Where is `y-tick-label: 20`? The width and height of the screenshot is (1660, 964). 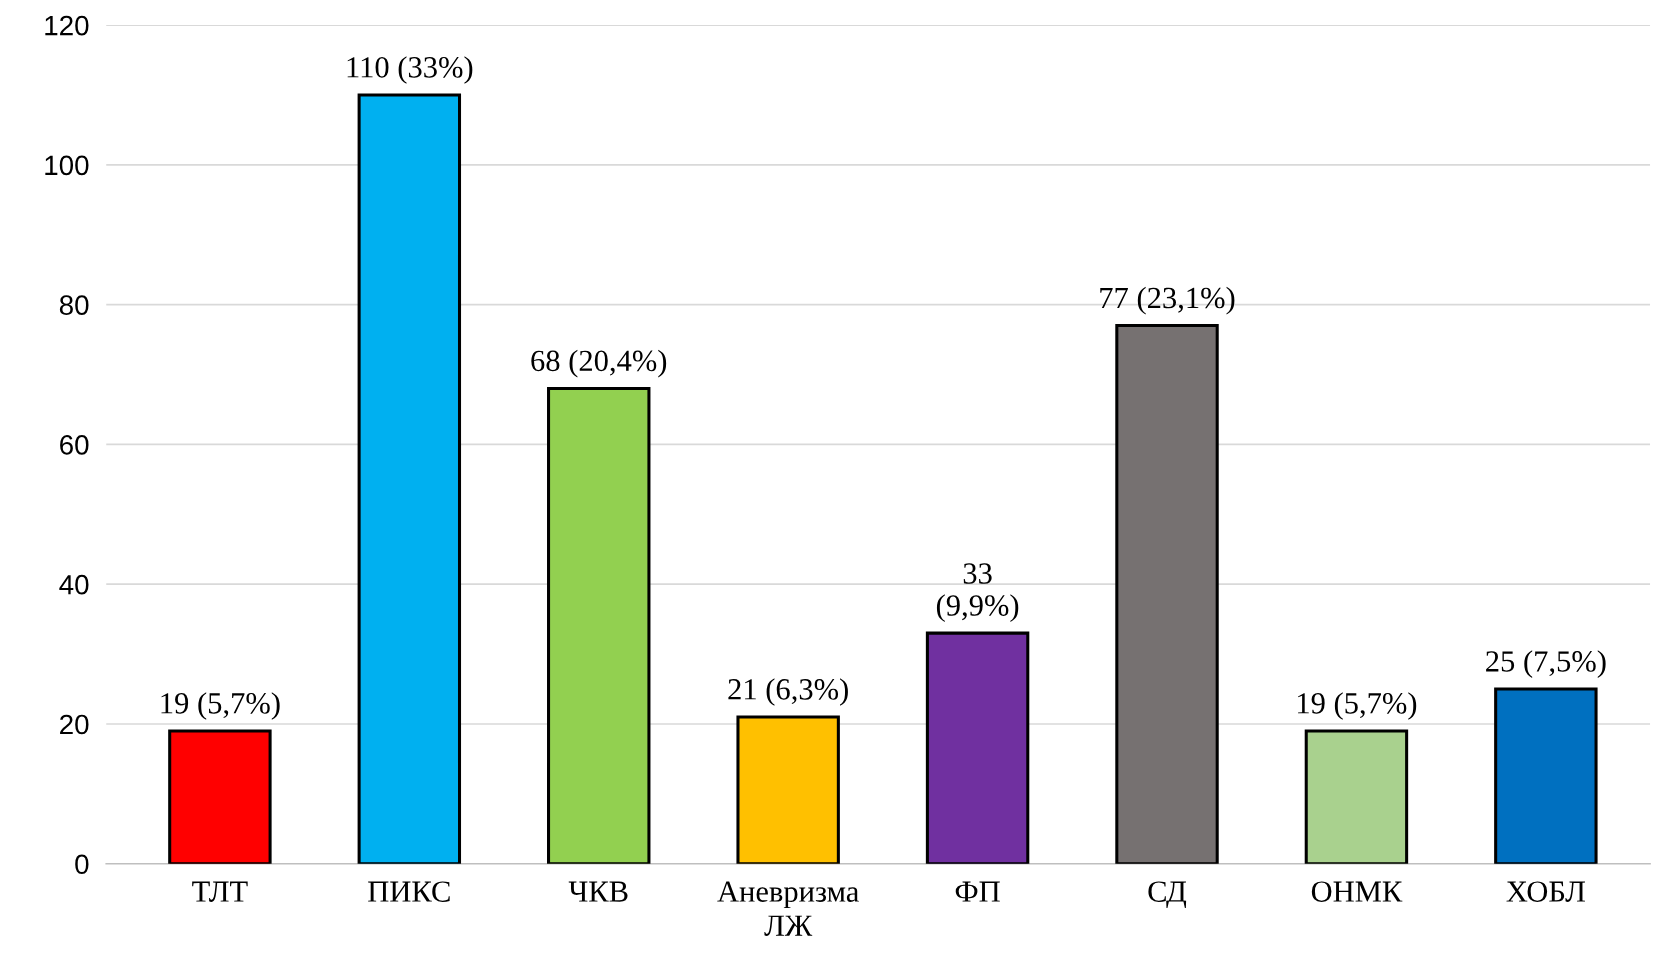 y-tick-label: 20 is located at coordinates (74, 724).